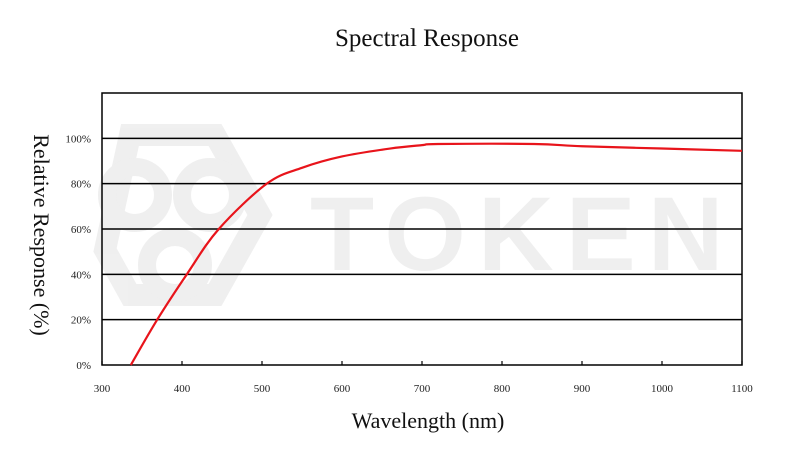 Image resolution: width=800 pixels, height=454 pixels. Describe the element at coordinates (83, 366) in the screenshot. I see `y-tick-label: 0%` at that location.